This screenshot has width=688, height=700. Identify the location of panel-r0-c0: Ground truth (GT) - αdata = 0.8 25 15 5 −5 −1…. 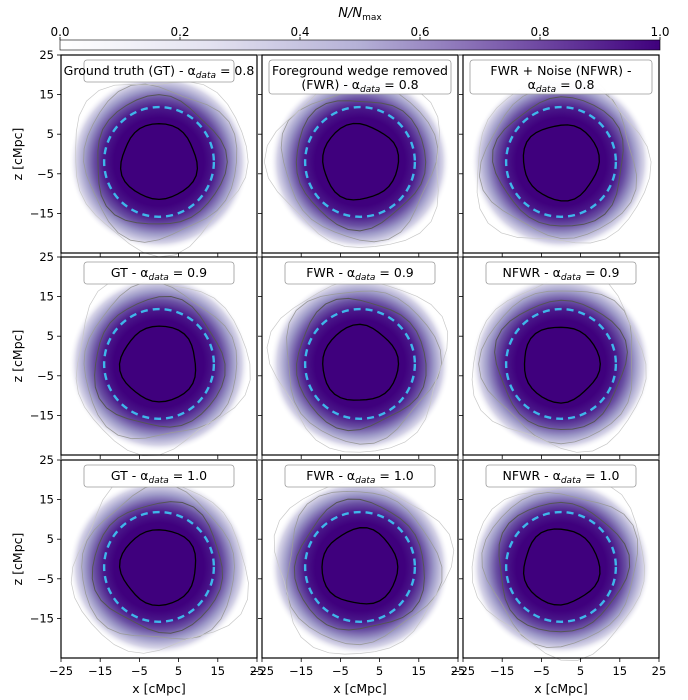
(144, 153).